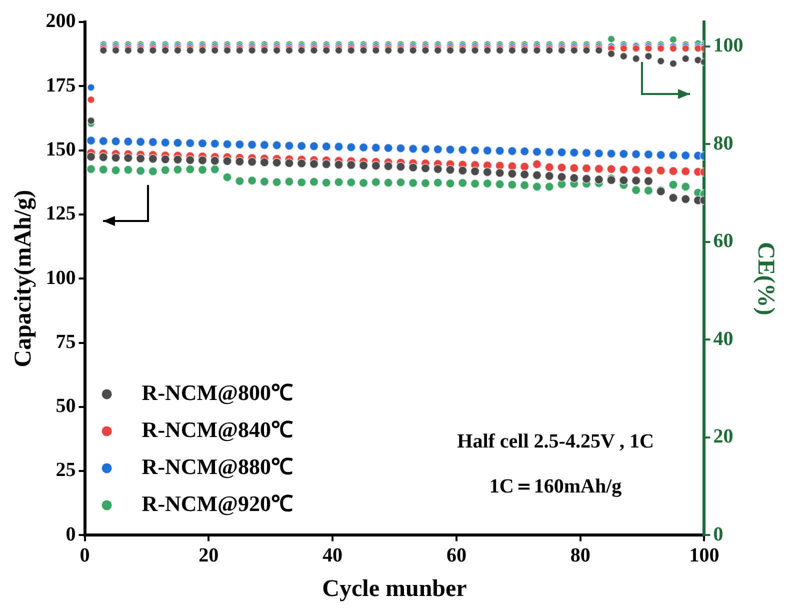 The width and height of the screenshot is (791, 612). I want to click on y2-tick-label: 40, so click(723, 339).